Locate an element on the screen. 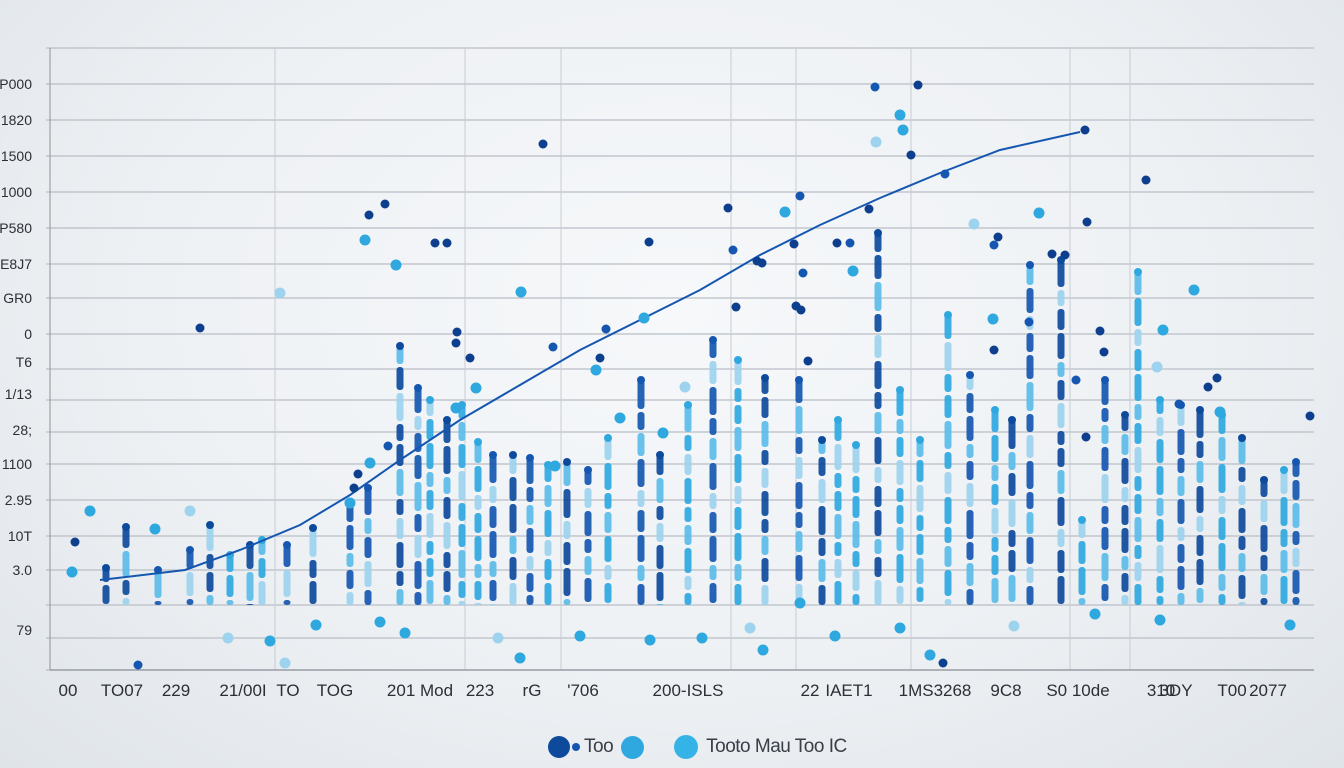 The height and width of the screenshot is (768, 1344). x-tick-label: 200-ISLS is located at coordinates (688, 690).